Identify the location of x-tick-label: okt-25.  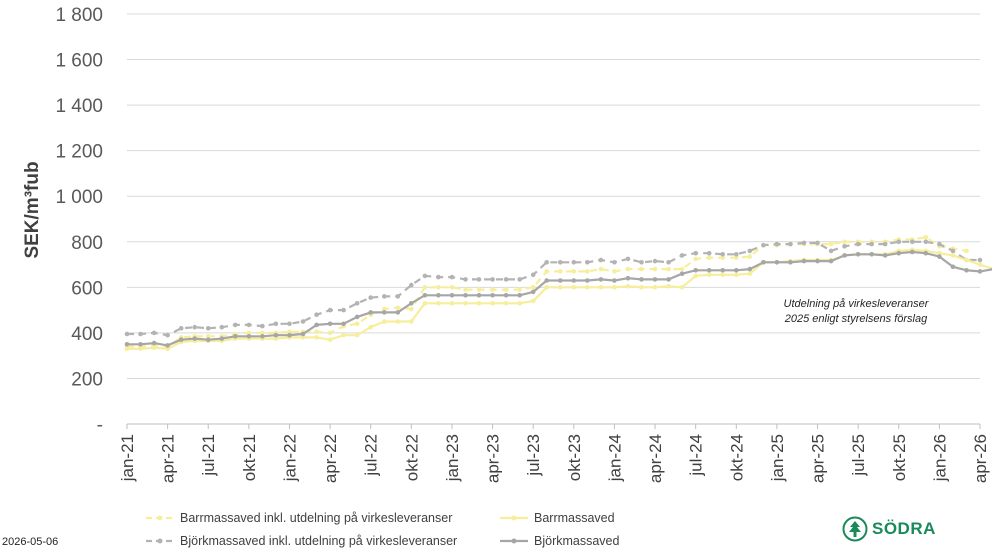
(899, 457).